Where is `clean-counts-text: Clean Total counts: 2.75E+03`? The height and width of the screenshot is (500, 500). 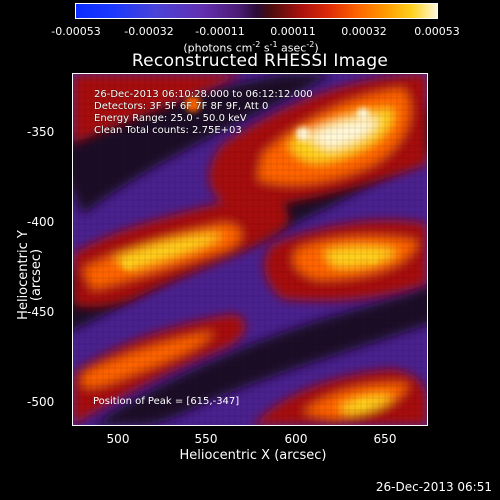 clean-counts-text: Clean Total counts: 2.75E+03 is located at coordinates (168, 130).